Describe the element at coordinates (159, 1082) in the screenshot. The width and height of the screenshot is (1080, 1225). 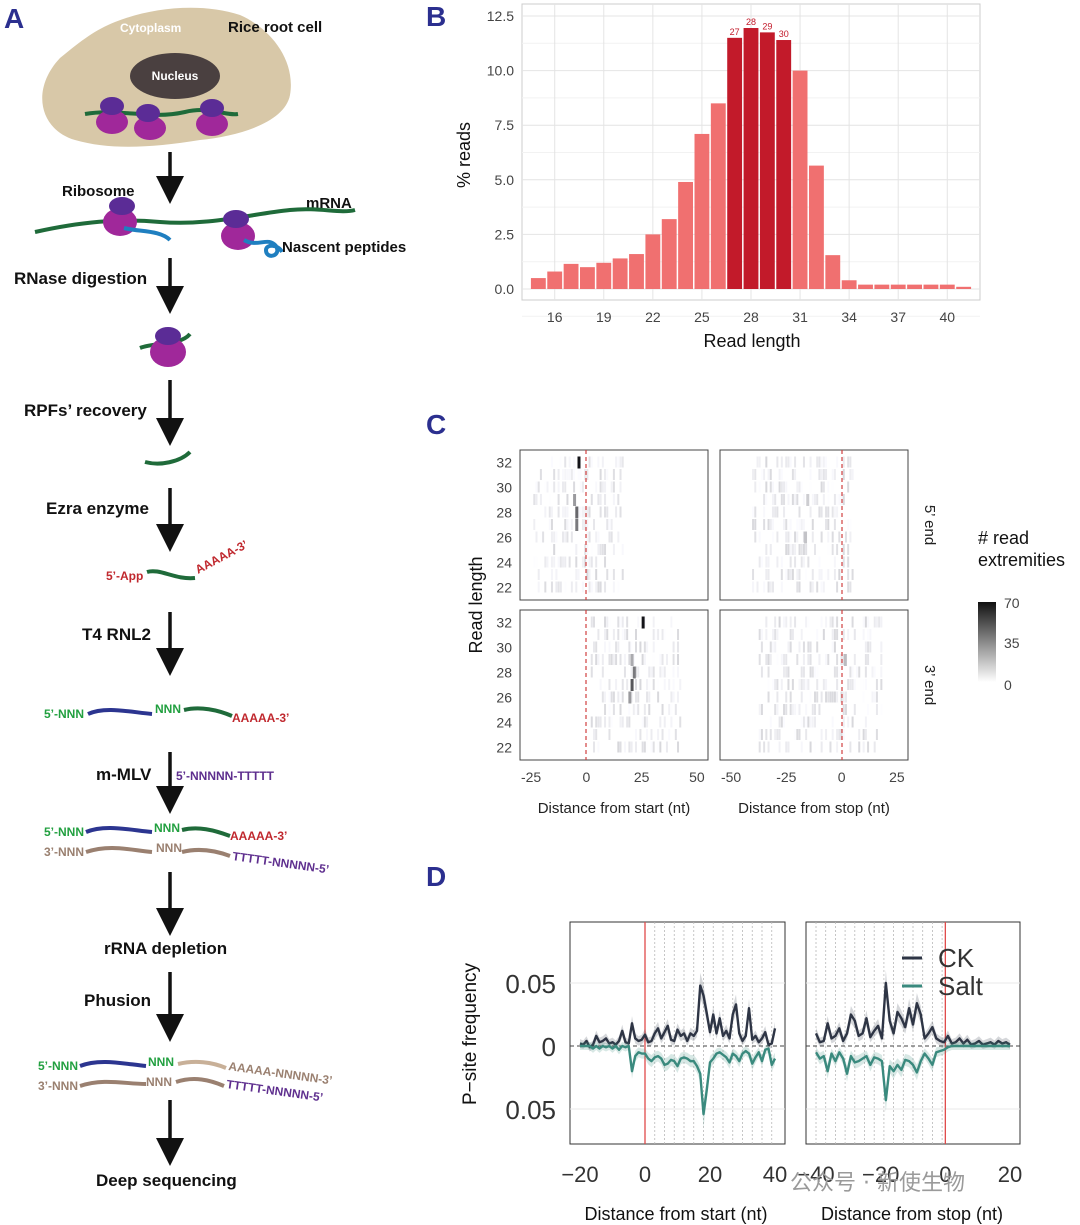
I see `seq-nnn-5: NNN` at that location.